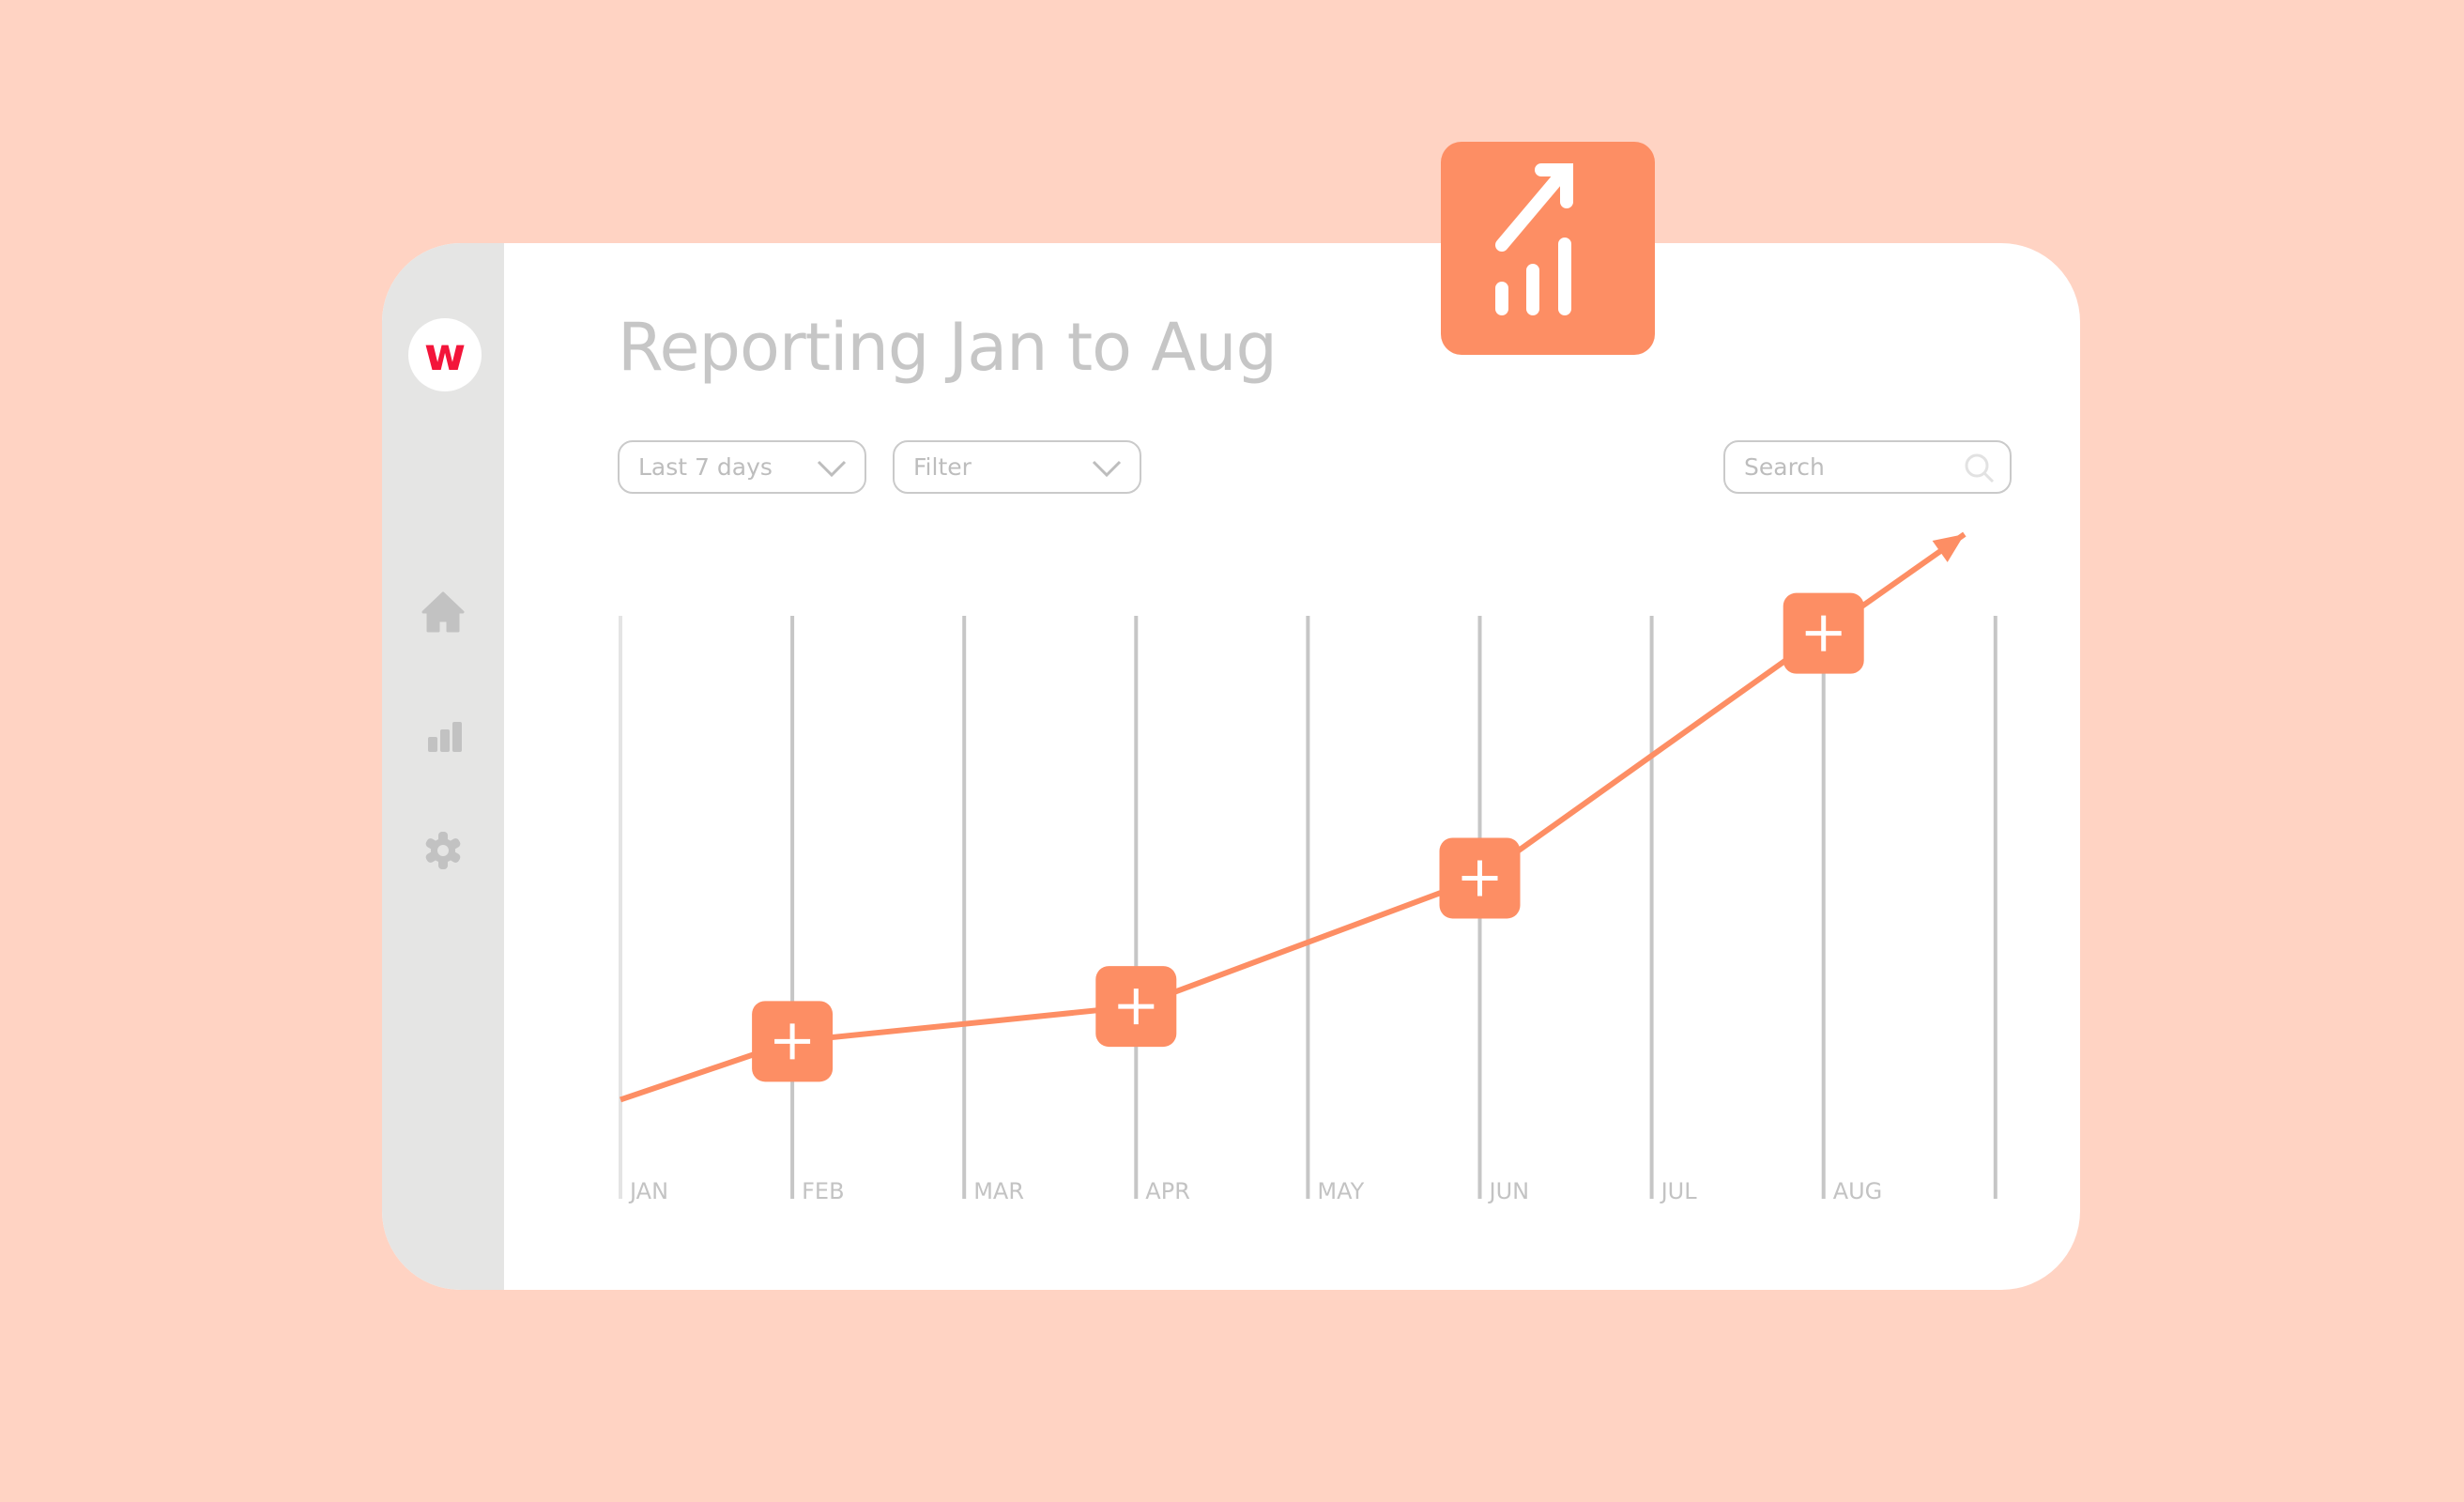  What do you see at coordinates (998, 1191) in the screenshot?
I see `x-tick-label: MAR` at bounding box center [998, 1191].